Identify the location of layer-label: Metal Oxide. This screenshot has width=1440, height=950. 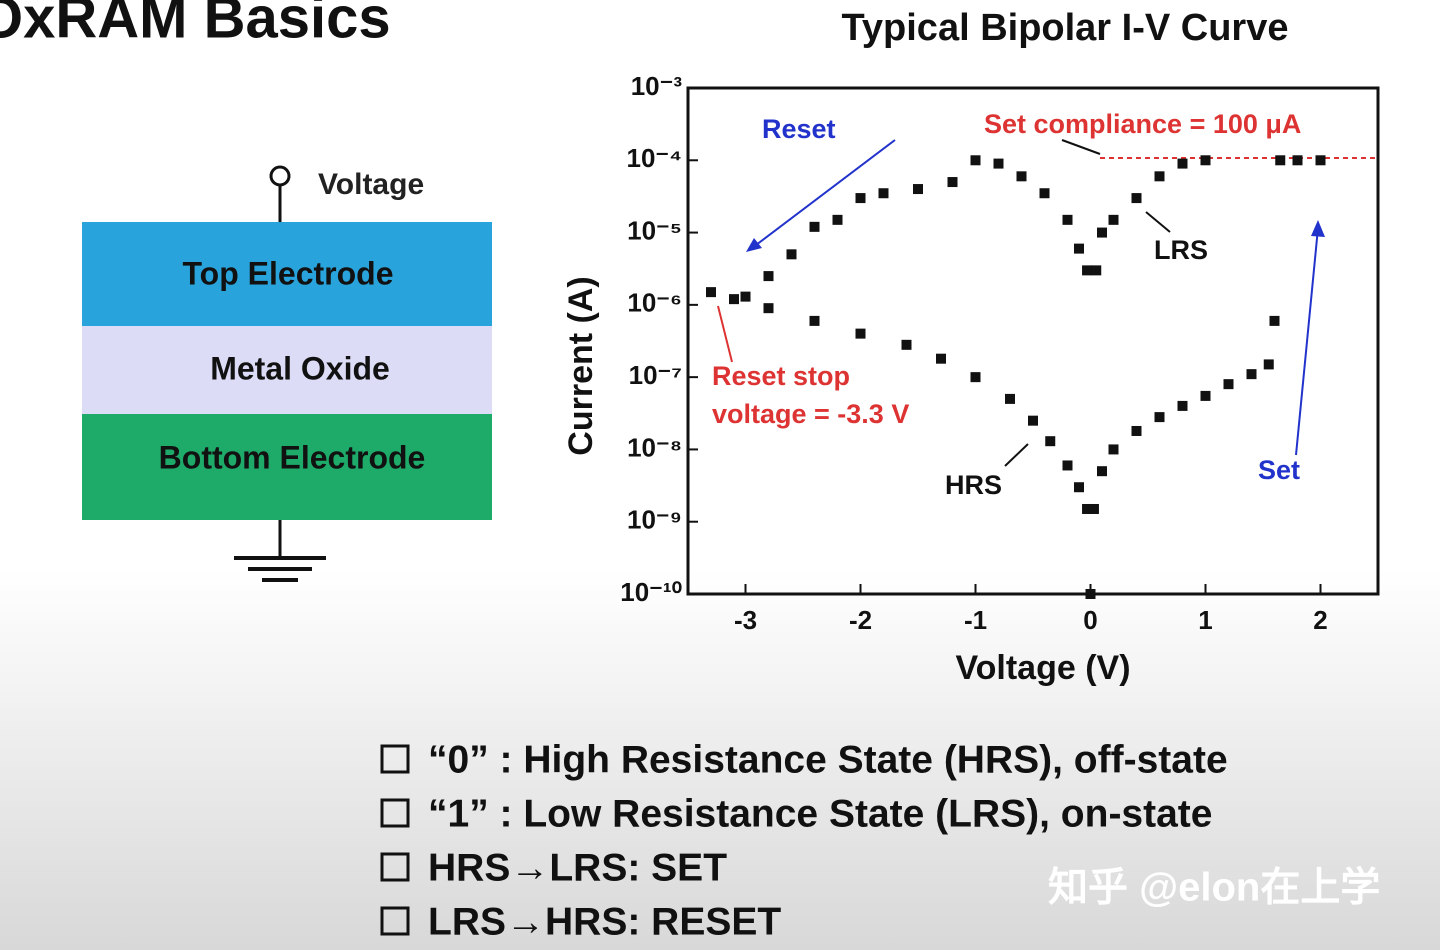
(300, 368).